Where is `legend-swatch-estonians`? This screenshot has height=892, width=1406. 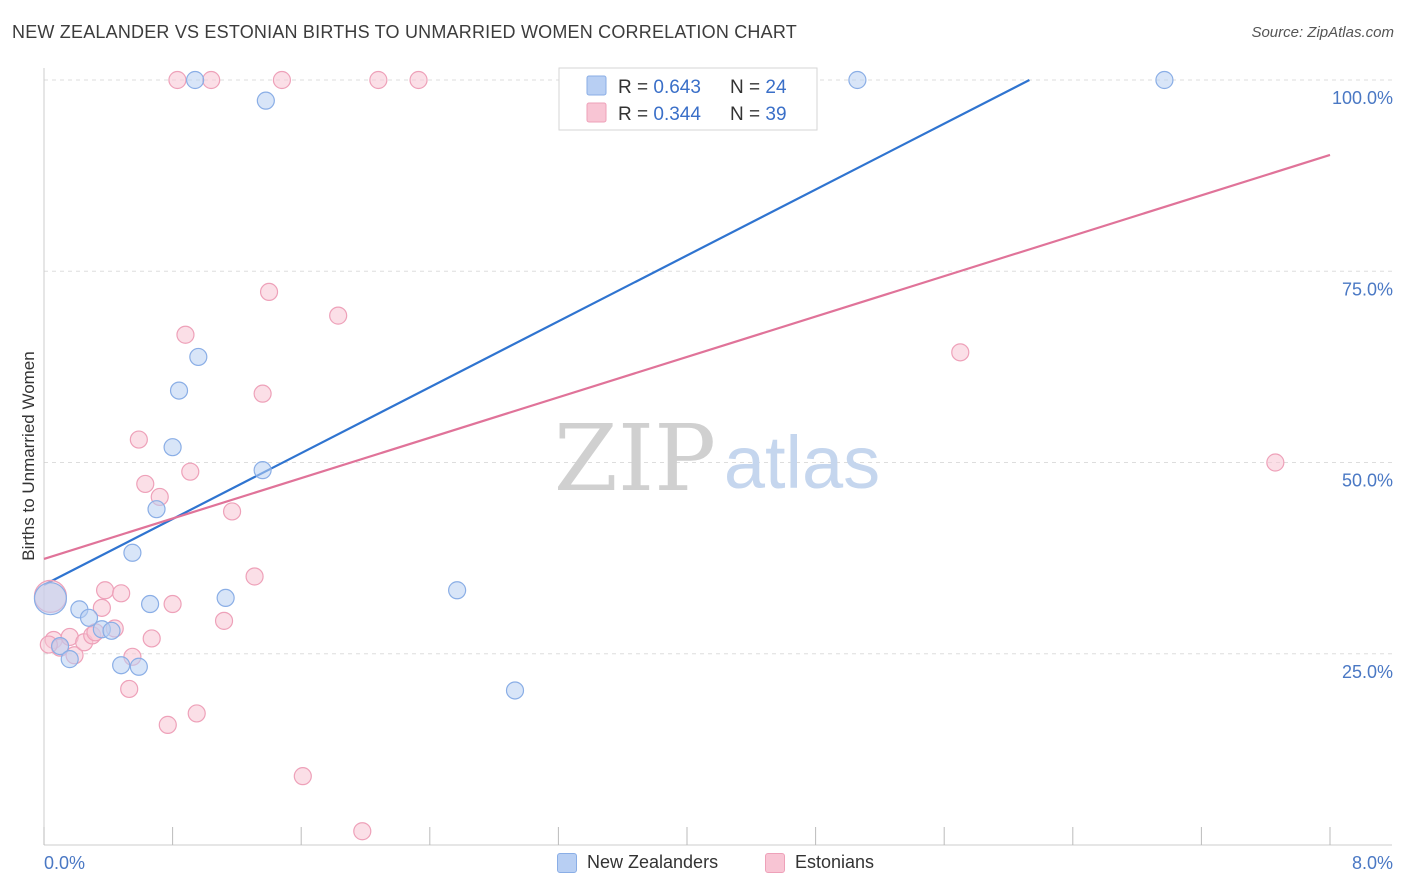 legend-swatch-estonians is located at coordinates (775, 862).